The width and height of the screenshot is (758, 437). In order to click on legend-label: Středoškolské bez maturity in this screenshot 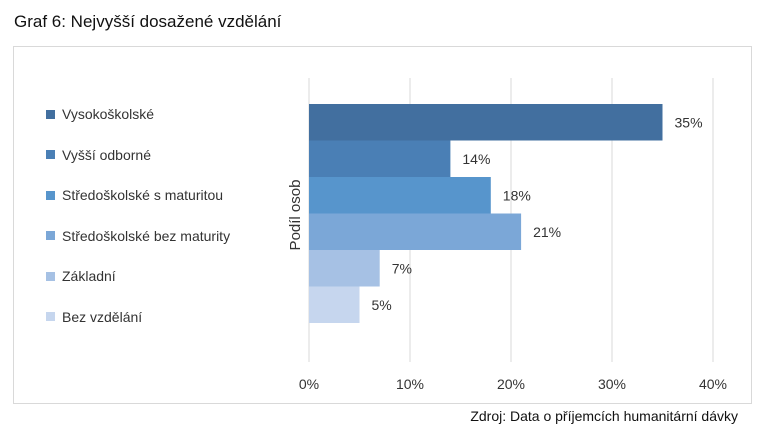, I will do `click(146, 235)`.